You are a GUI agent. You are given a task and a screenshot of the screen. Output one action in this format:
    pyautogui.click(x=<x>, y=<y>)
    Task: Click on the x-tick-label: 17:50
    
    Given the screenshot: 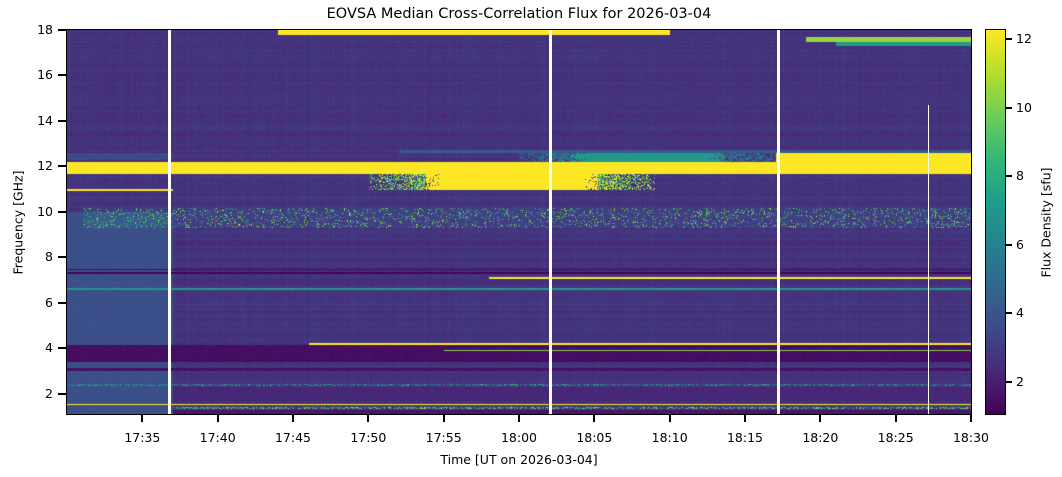 What is the action you would take?
    pyautogui.click(x=368, y=437)
    